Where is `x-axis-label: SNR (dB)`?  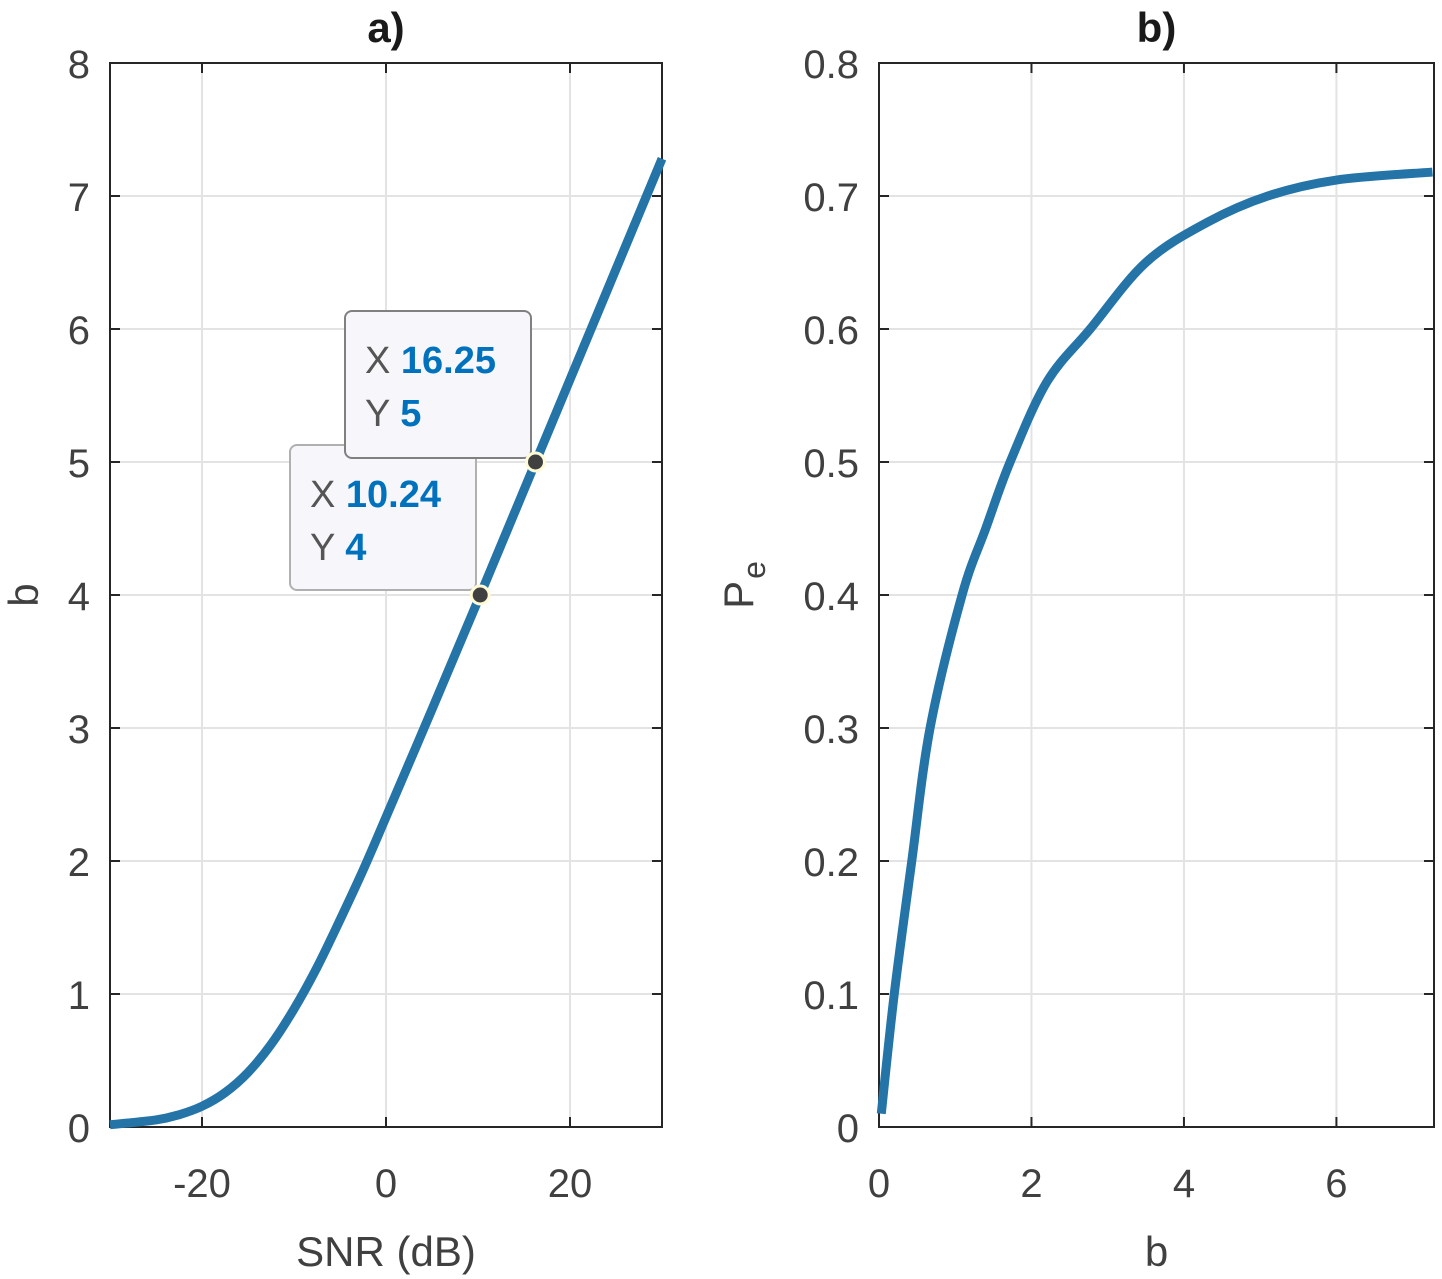 x-axis-label: SNR (dB) is located at coordinates (386, 1251).